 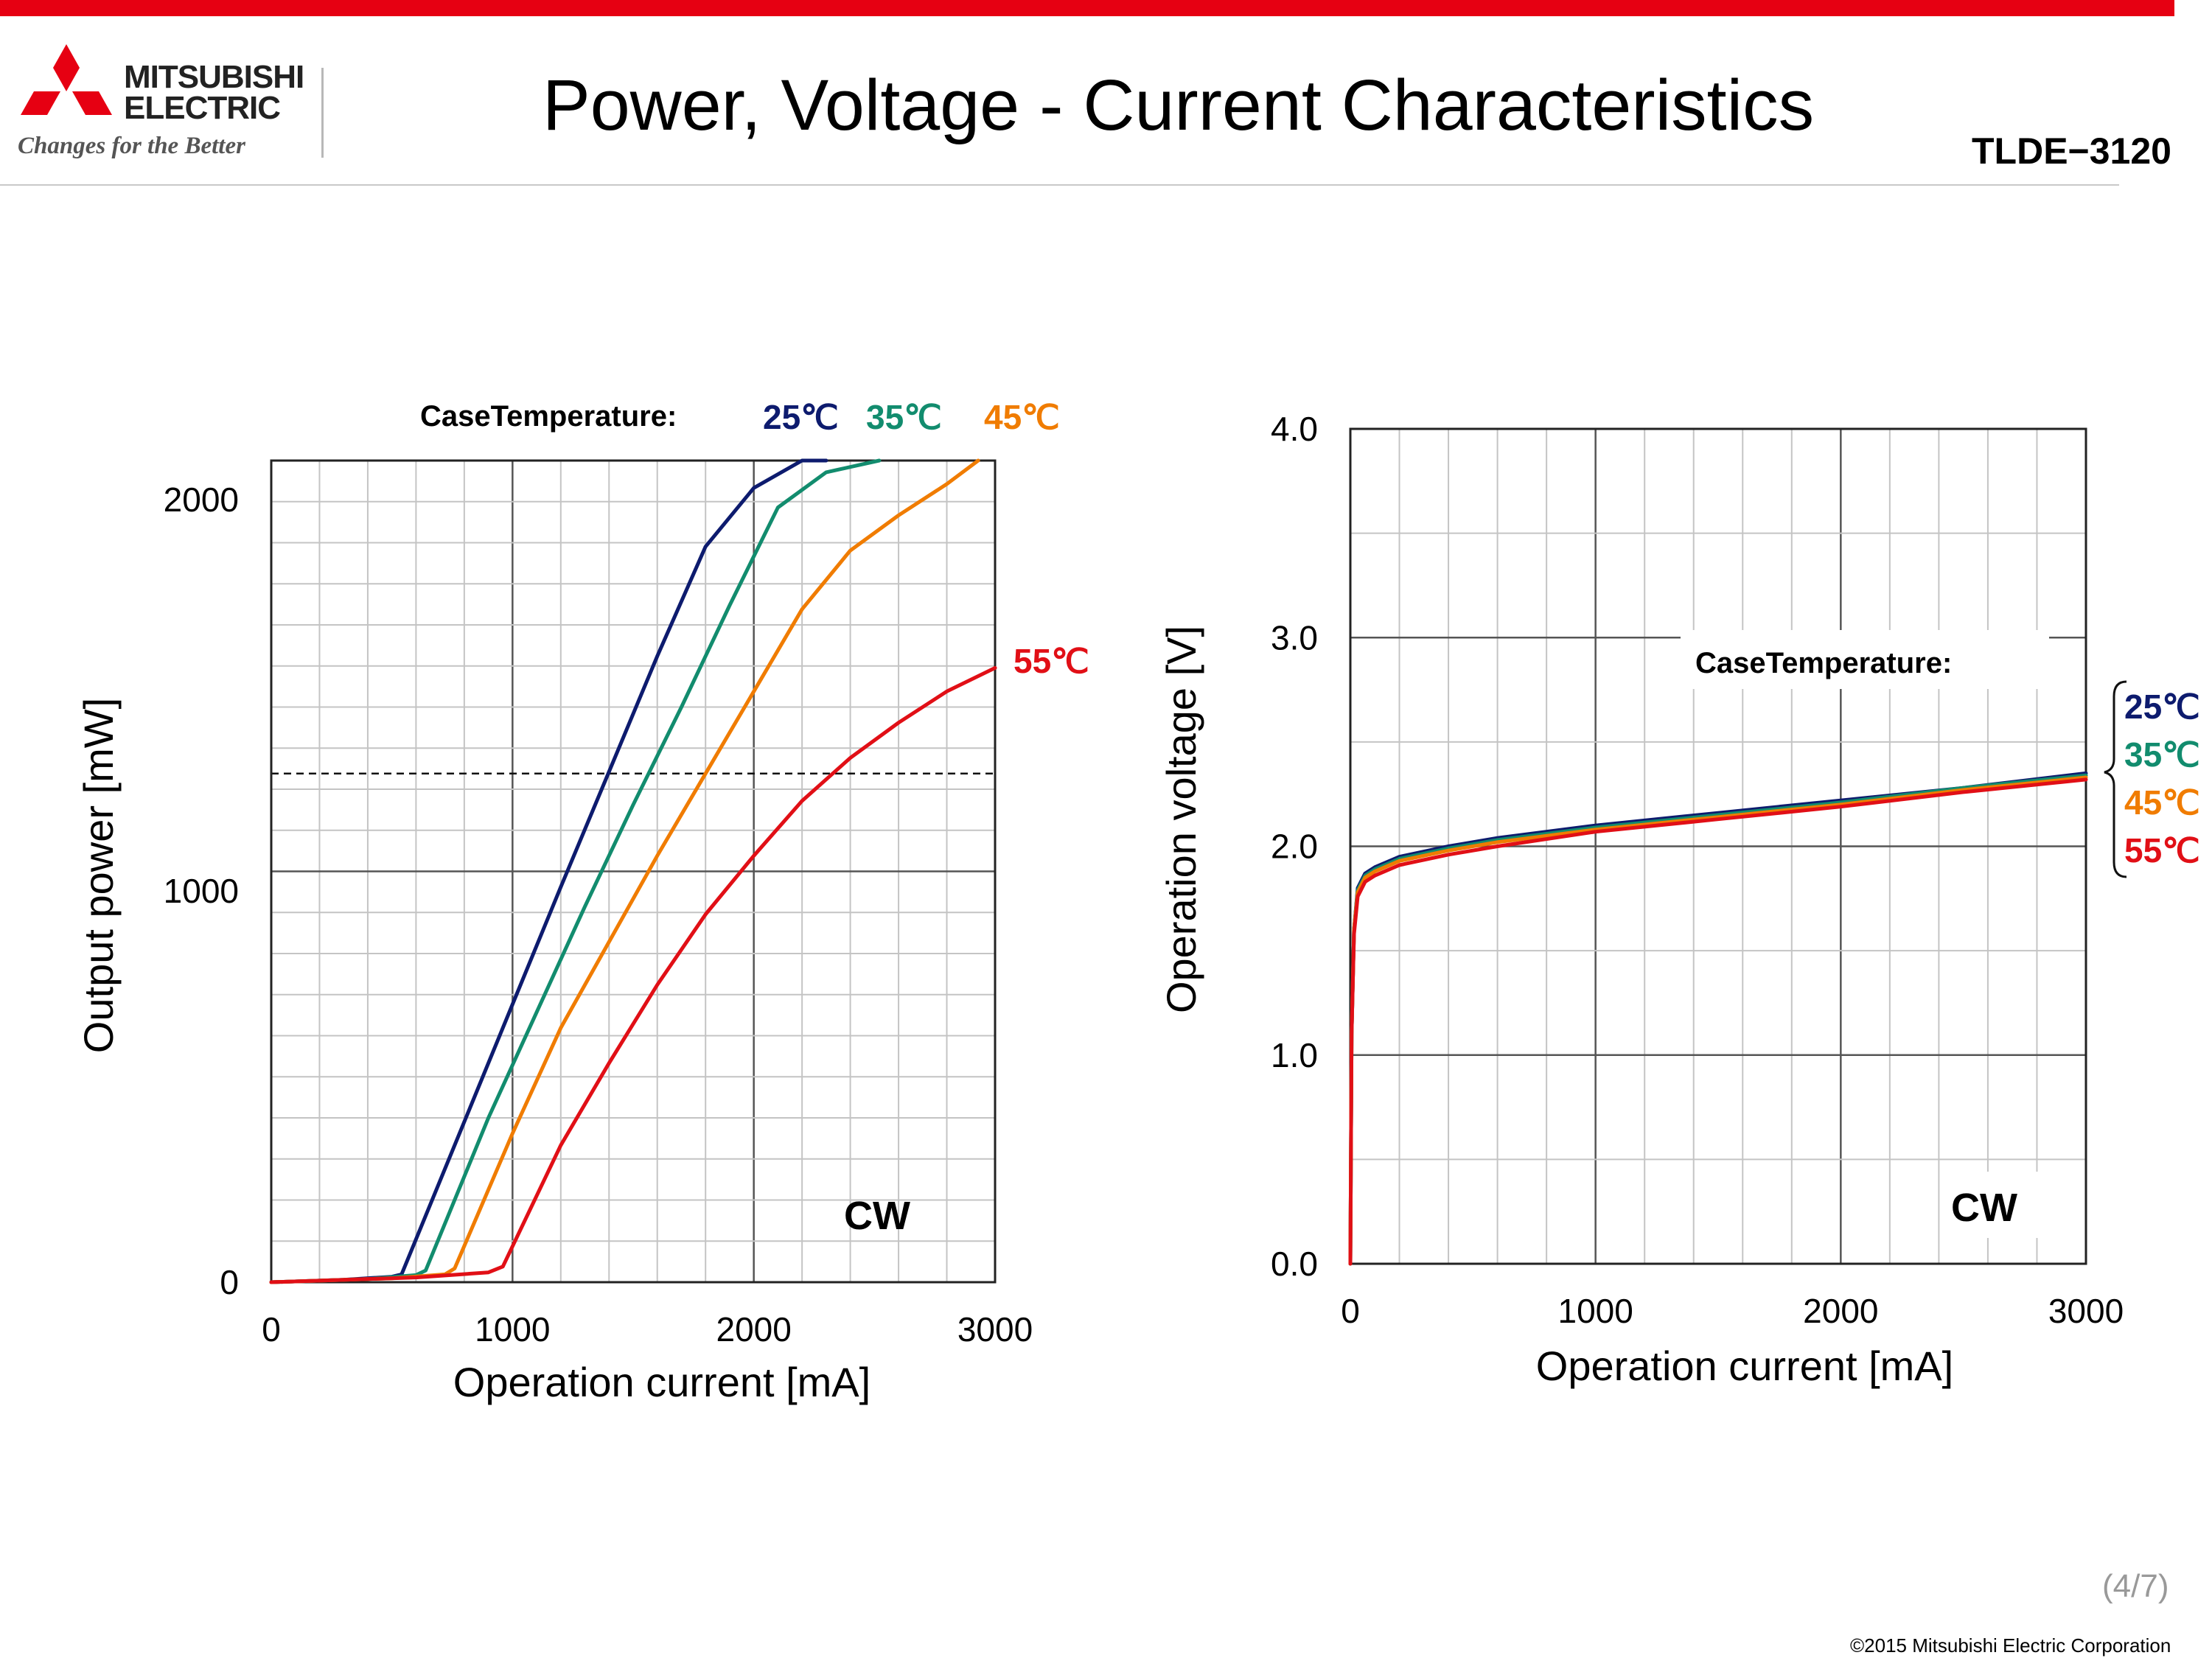 What do you see at coordinates (926, 539) in the screenshot?
I see `power-chart-legend: 25℃ 35℃ 45℃ 55℃` at bounding box center [926, 539].